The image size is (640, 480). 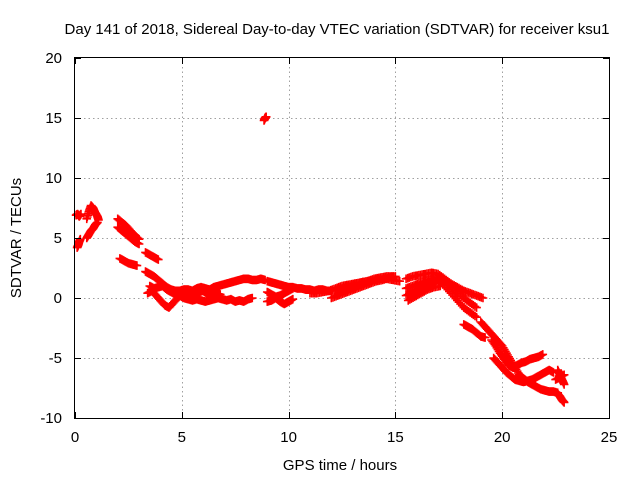 I want to click on x-axis-label: GPS time / hours, so click(x=340, y=465).